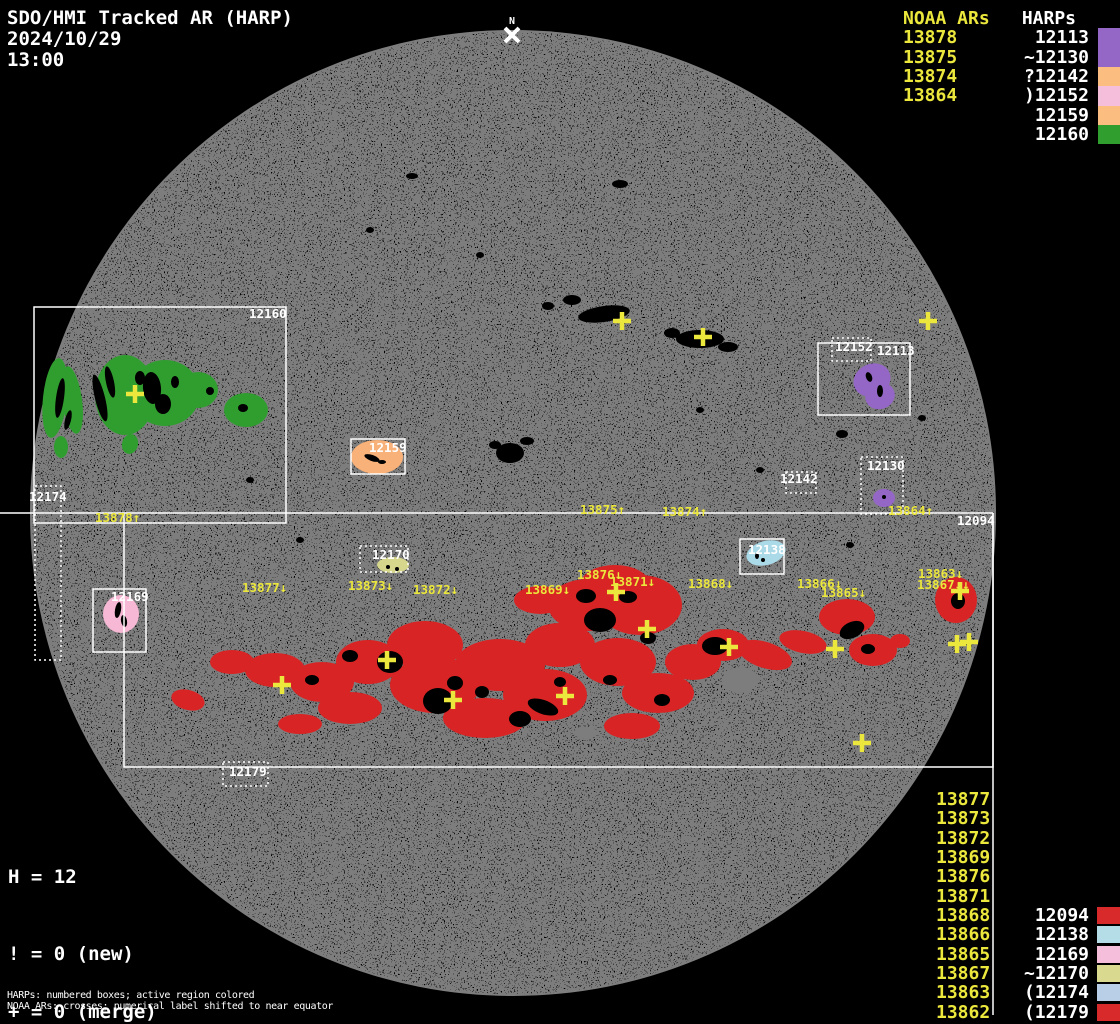  I want to click on noaa-ar-number, so click(946, 115).